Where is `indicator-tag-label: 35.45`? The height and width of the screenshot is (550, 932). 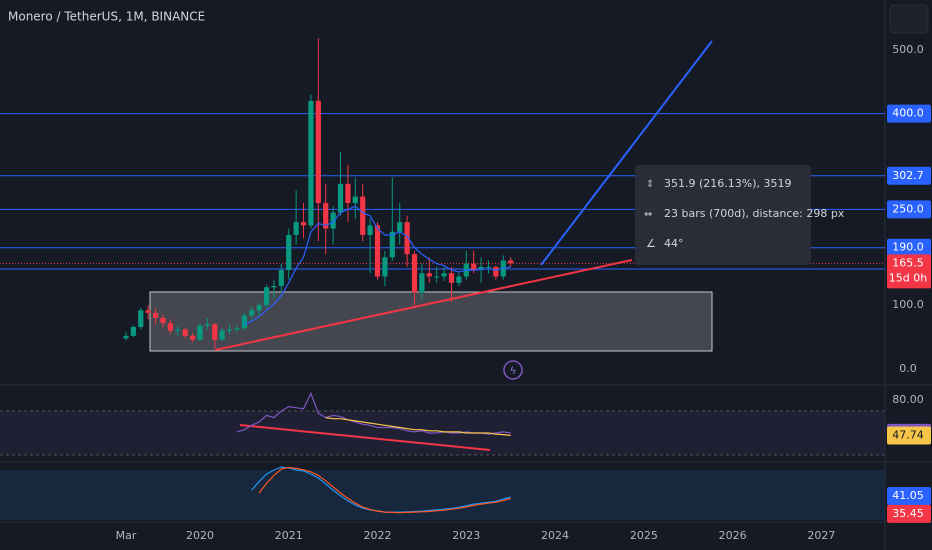 indicator-tag-label: 35.45 is located at coordinates (908, 513).